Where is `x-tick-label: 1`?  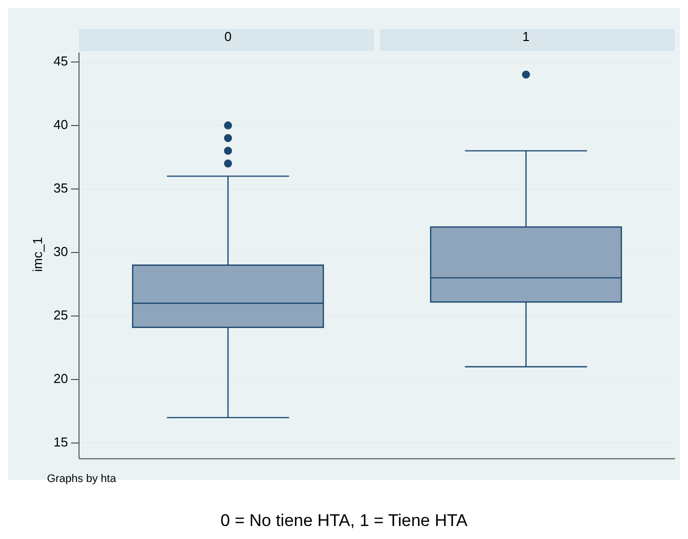 x-tick-label: 1 is located at coordinates (526, 36).